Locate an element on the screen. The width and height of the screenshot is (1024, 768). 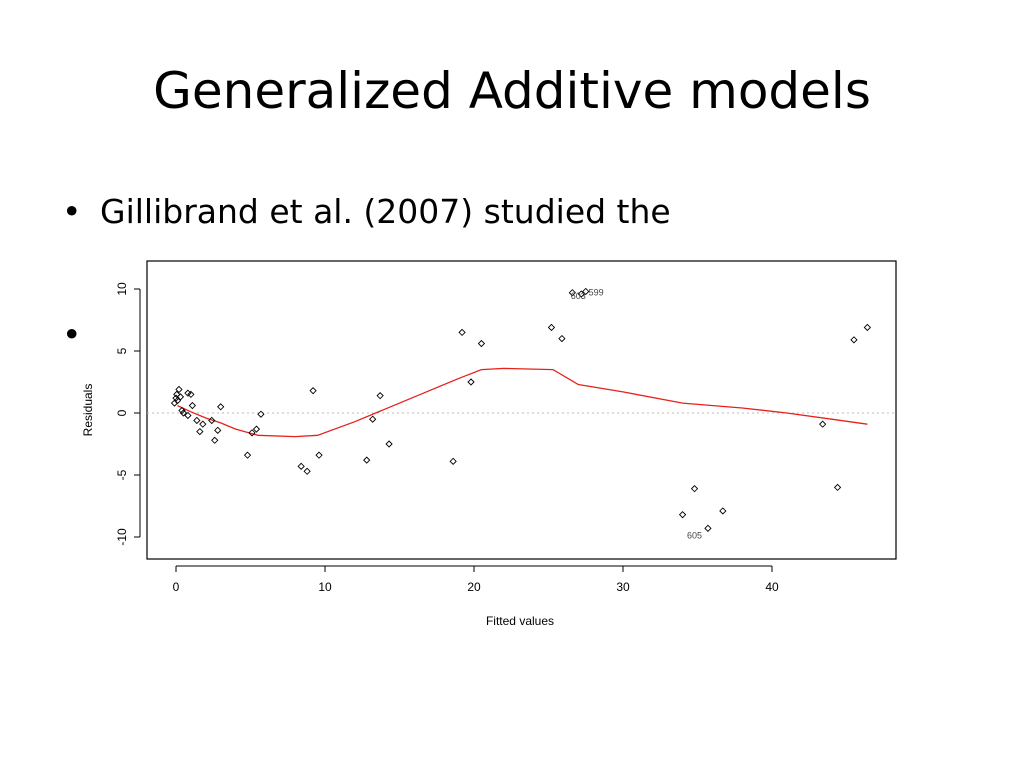
x-tick-label: 0 is located at coordinates (176, 587).